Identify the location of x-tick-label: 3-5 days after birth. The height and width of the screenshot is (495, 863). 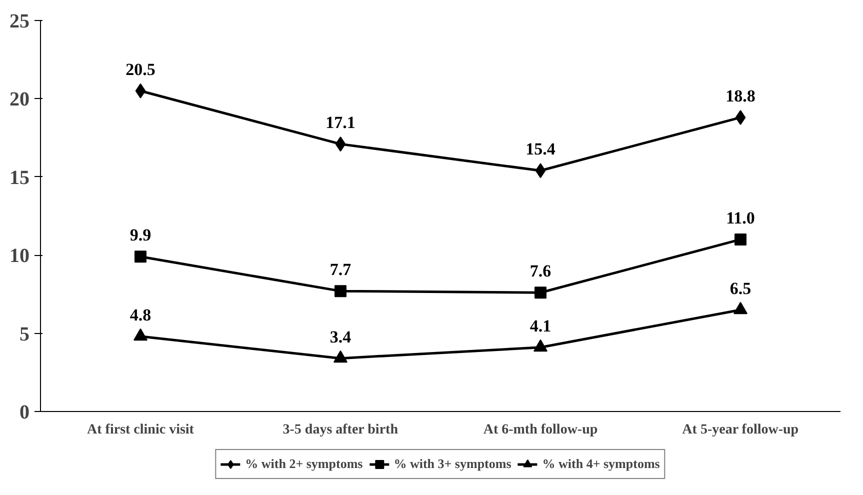
(340, 430).